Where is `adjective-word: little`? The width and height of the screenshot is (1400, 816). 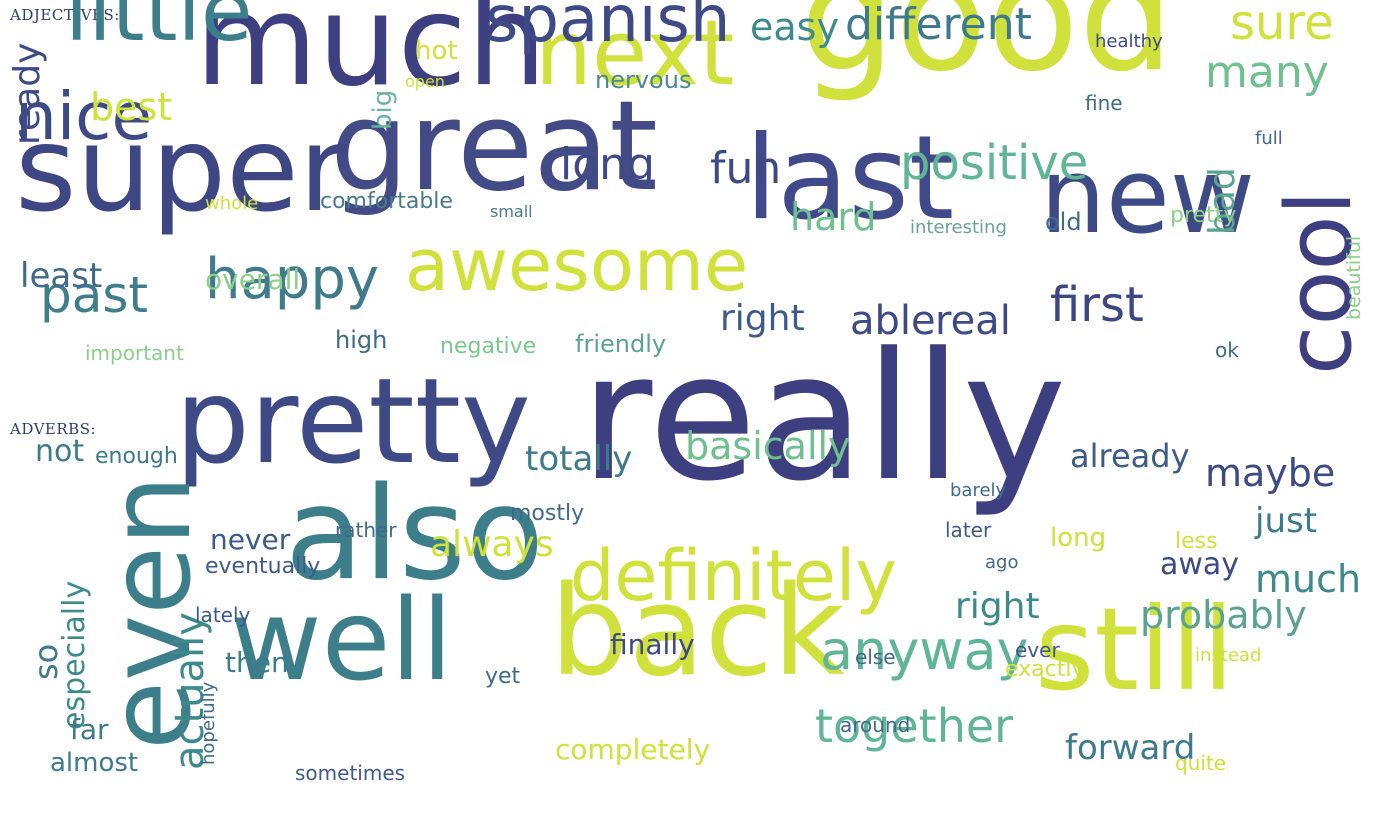
adjective-word: little is located at coordinates (159, 30).